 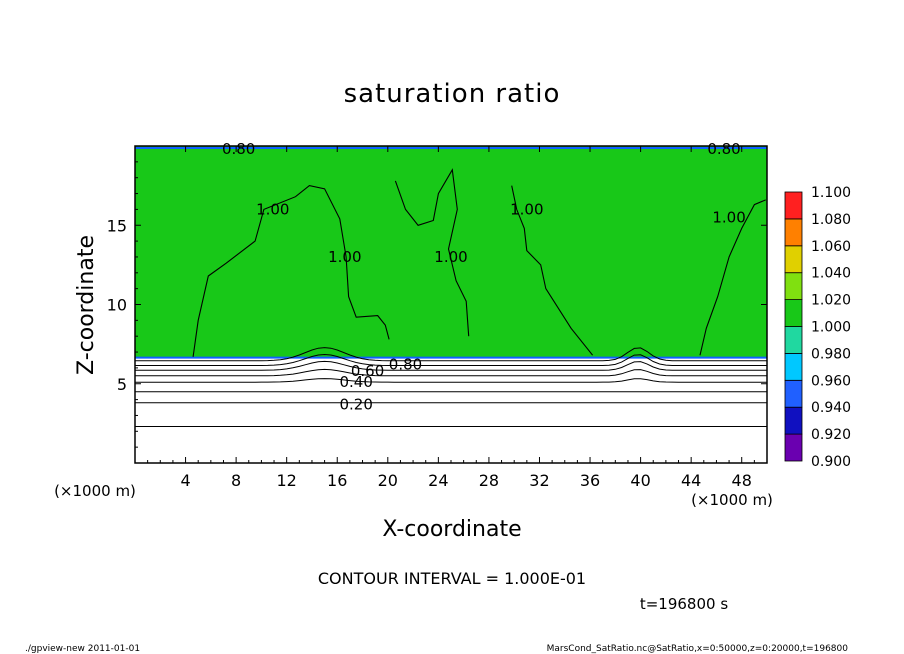 I want to click on y-axis-label: Z-coordinate, so click(x=86, y=305).